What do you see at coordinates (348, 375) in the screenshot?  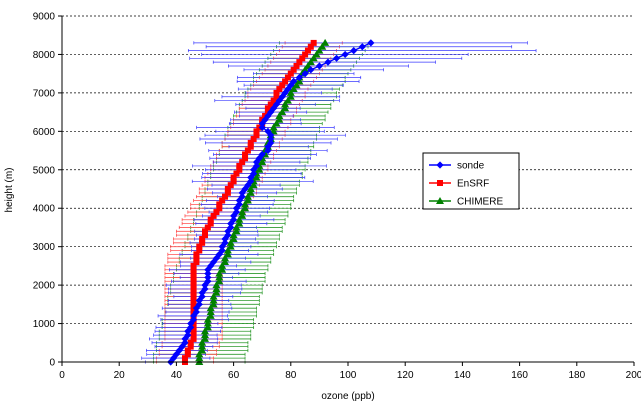 I see `x-tick-label-100: 100` at bounding box center [348, 375].